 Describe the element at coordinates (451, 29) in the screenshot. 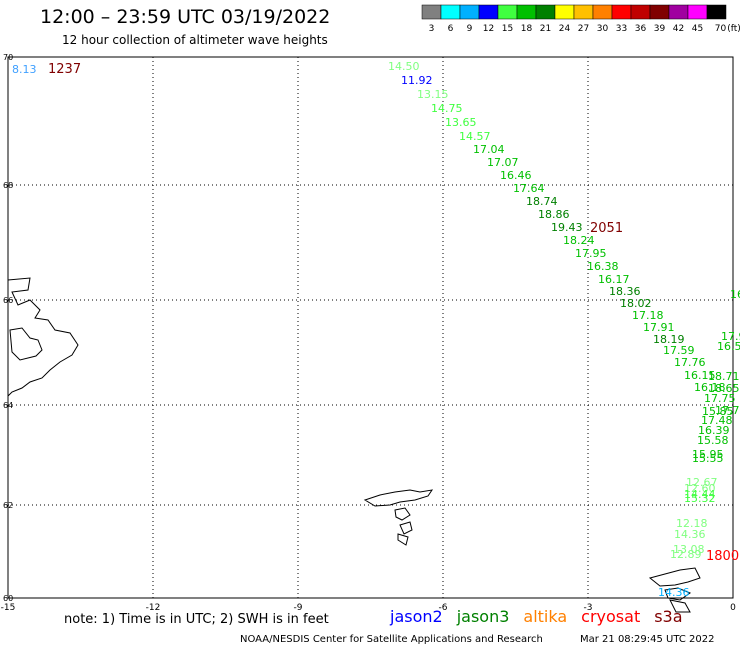

I see `color-tick-label: 6` at that location.